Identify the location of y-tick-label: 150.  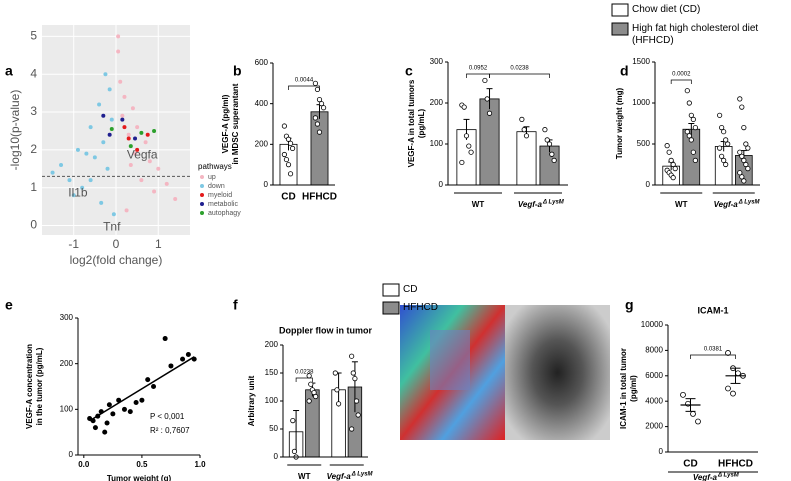
(272, 372).